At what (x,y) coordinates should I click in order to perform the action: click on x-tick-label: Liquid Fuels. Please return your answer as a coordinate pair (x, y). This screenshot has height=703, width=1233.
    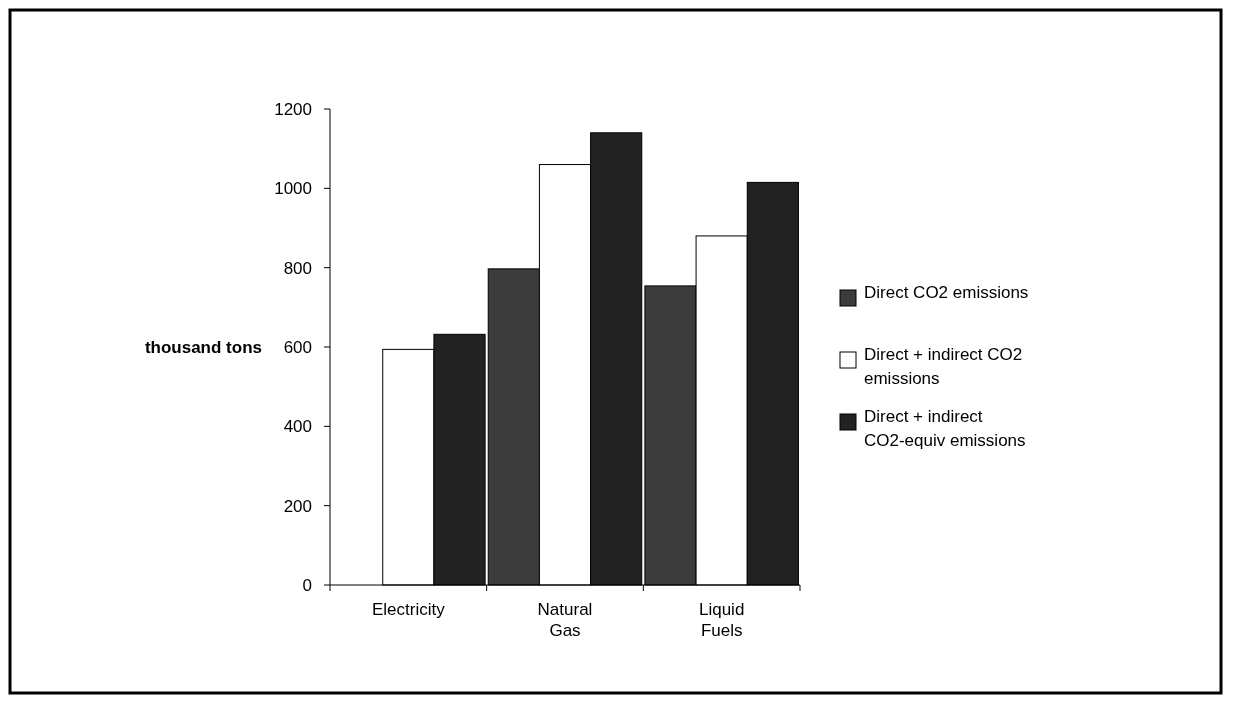
    Looking at the image, I should click on (721, 620).